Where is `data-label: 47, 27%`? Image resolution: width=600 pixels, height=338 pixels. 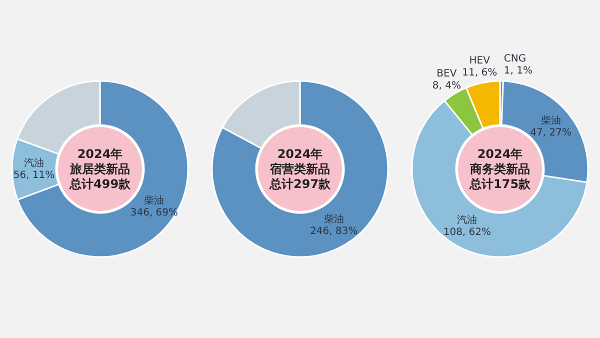
data-label: 47, 27% is located at coordinates (551, 133).